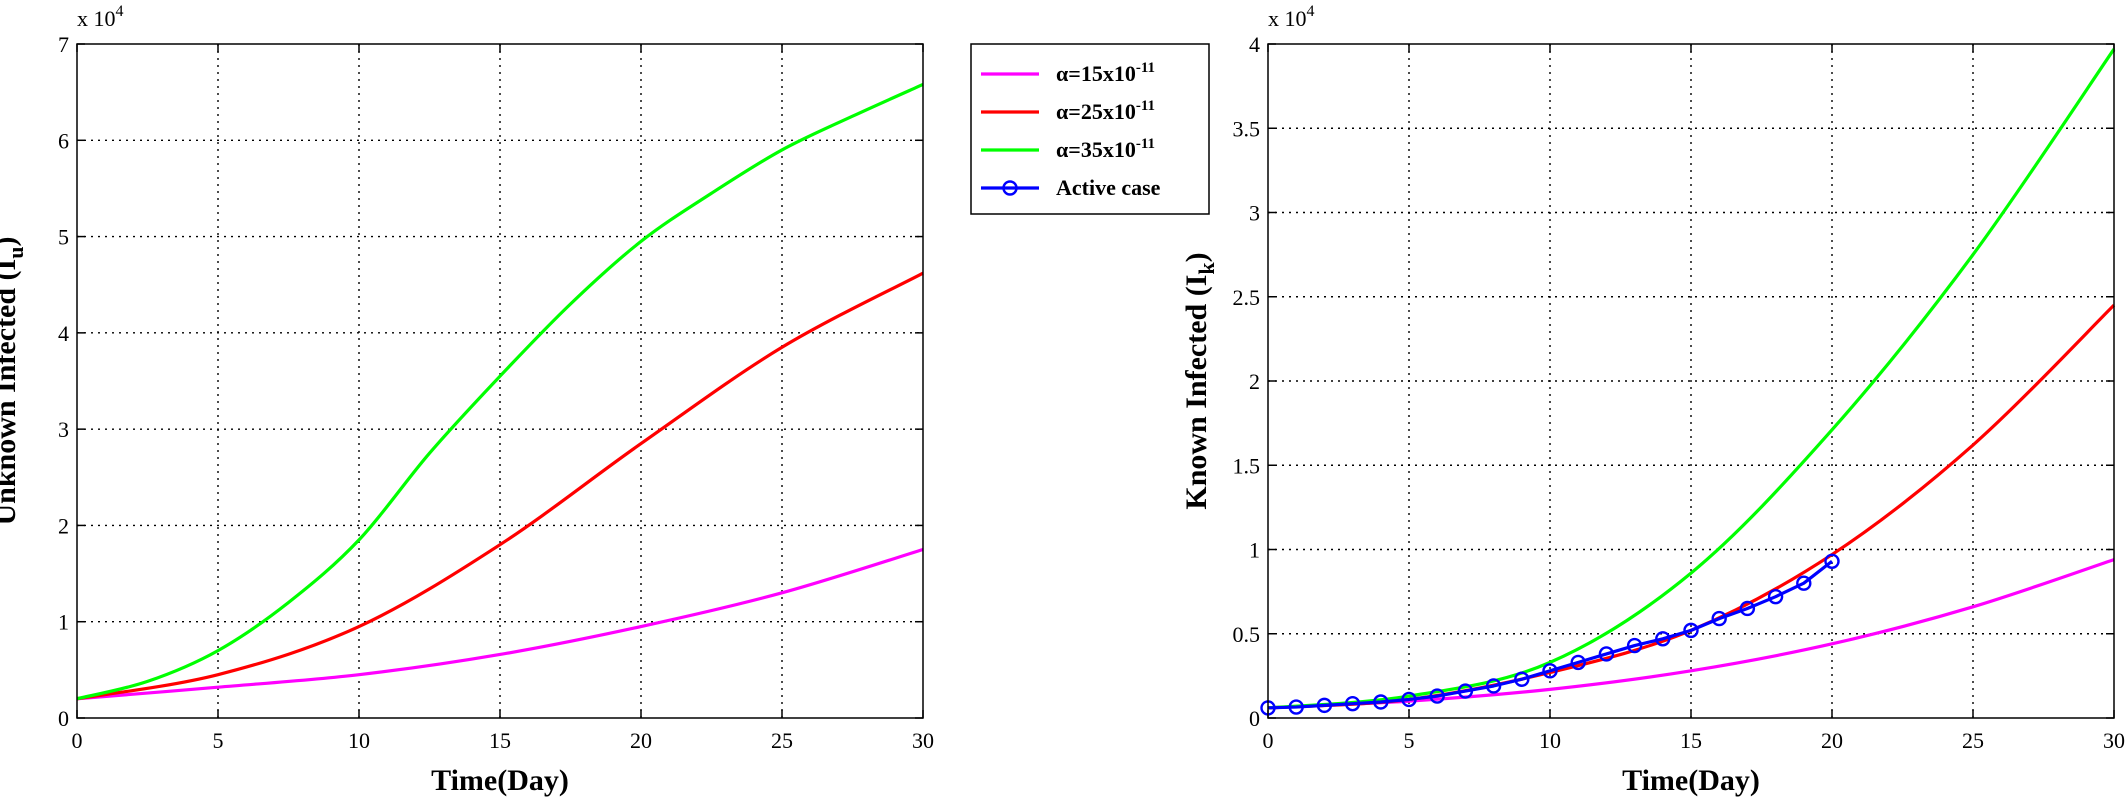 The image size is (2128, 798). Describe the element at coordinates (15, 253) in the screenshot. I see `y-axis-label-subscript: u` at that location.